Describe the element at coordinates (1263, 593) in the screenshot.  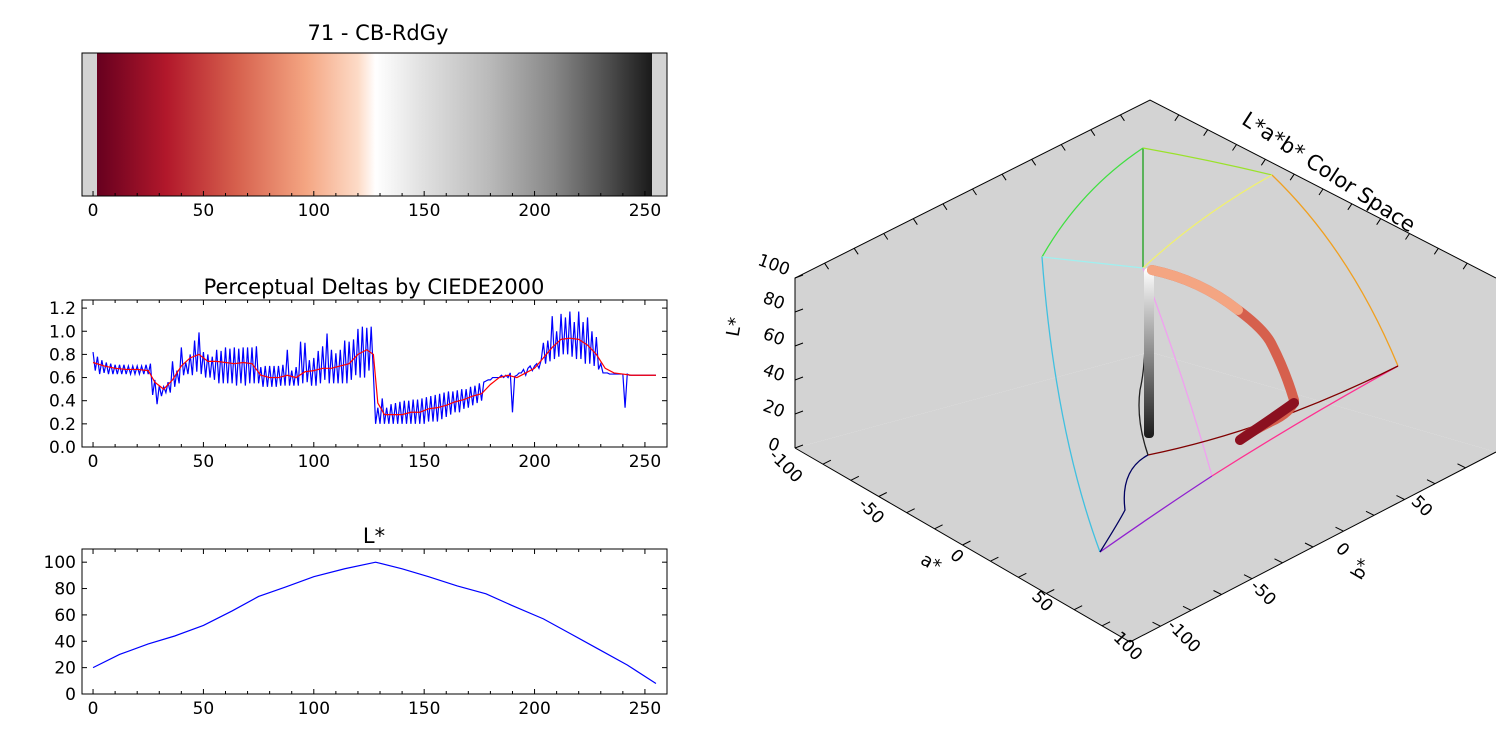
I see `lab-b-tick-label: -50` at that location.